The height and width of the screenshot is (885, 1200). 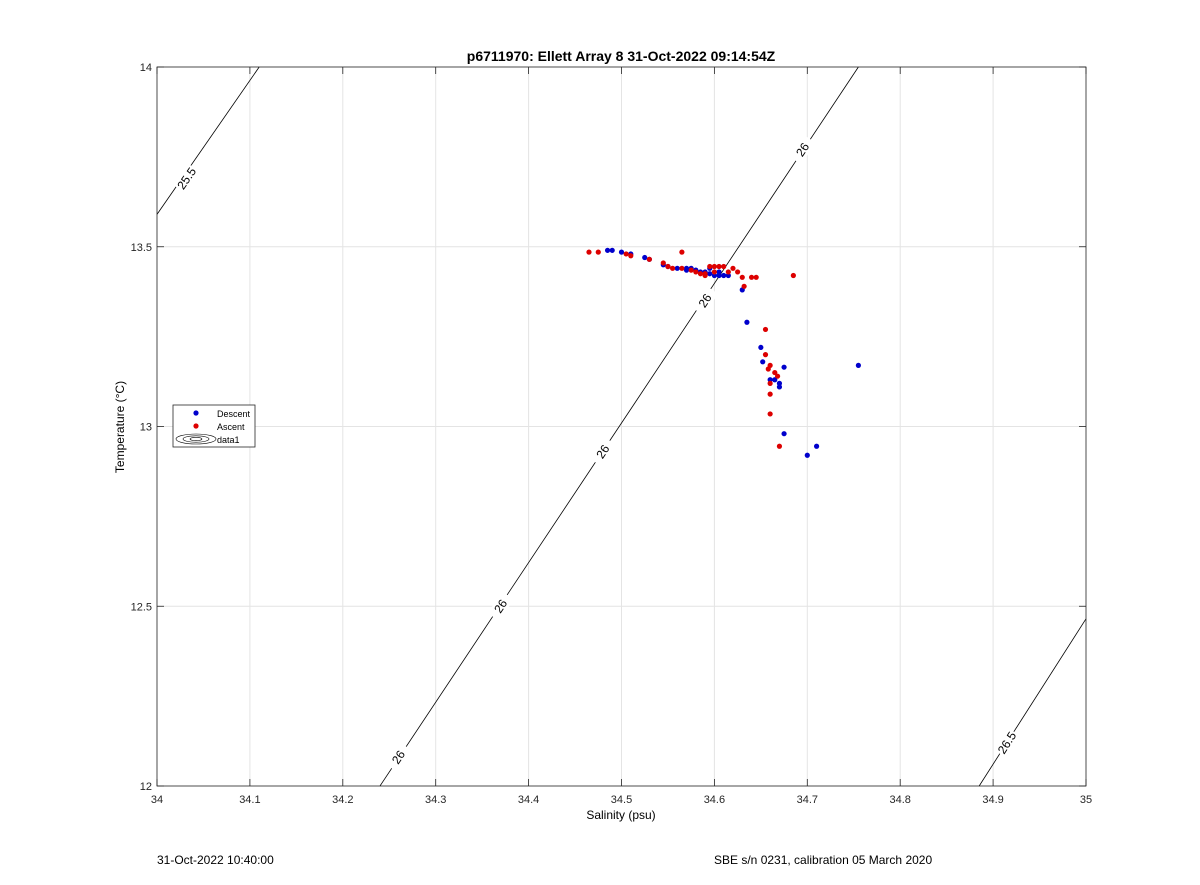 What do you see at coordinates (146, 787) in the screenshot?
I see `y-tick-label: 12` at bounding box center [146, 787].